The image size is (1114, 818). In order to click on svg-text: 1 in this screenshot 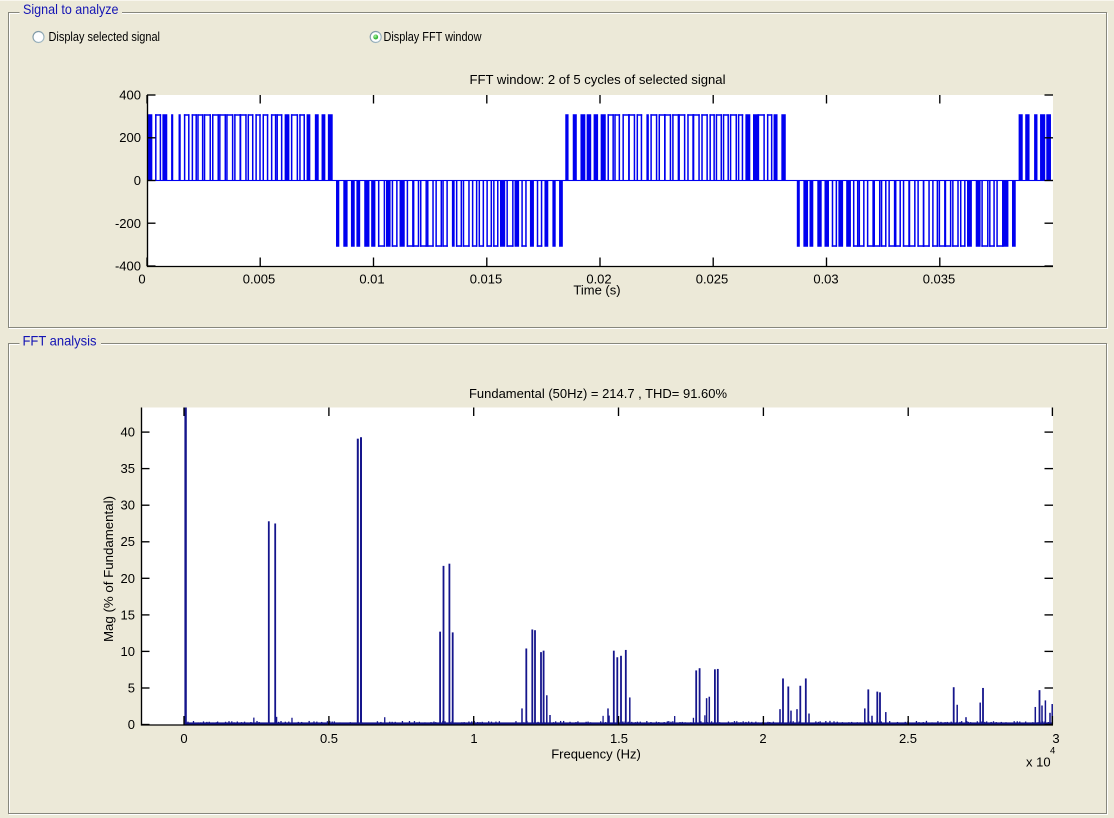, I will do `click(473, 738)`.